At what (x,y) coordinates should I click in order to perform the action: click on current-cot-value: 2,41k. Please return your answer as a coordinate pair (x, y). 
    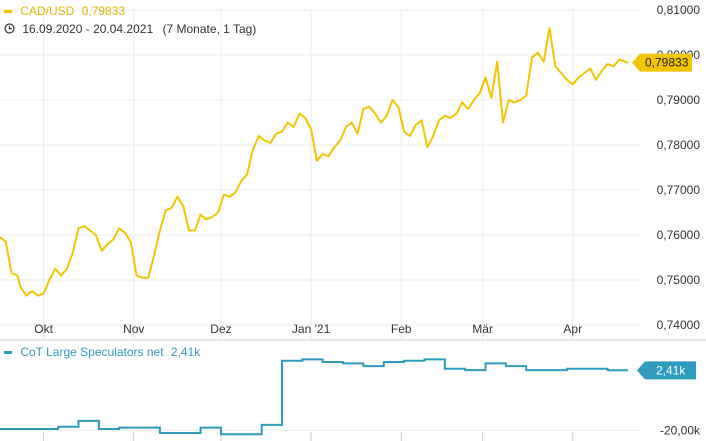
    Looking at the image, I should click on (671, 370).